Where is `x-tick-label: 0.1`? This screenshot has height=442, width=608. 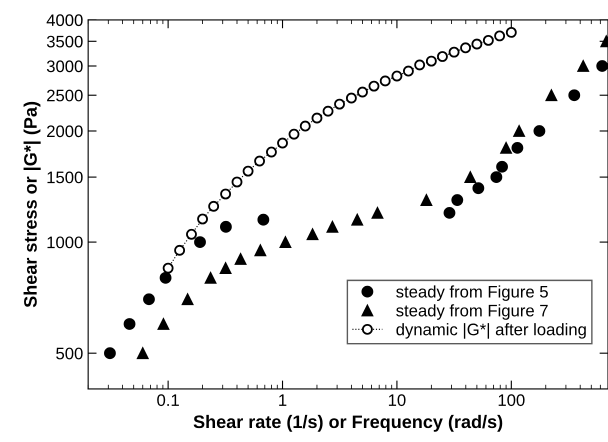 x-tick-label: 0.1 is located at coordinates (168, 400).